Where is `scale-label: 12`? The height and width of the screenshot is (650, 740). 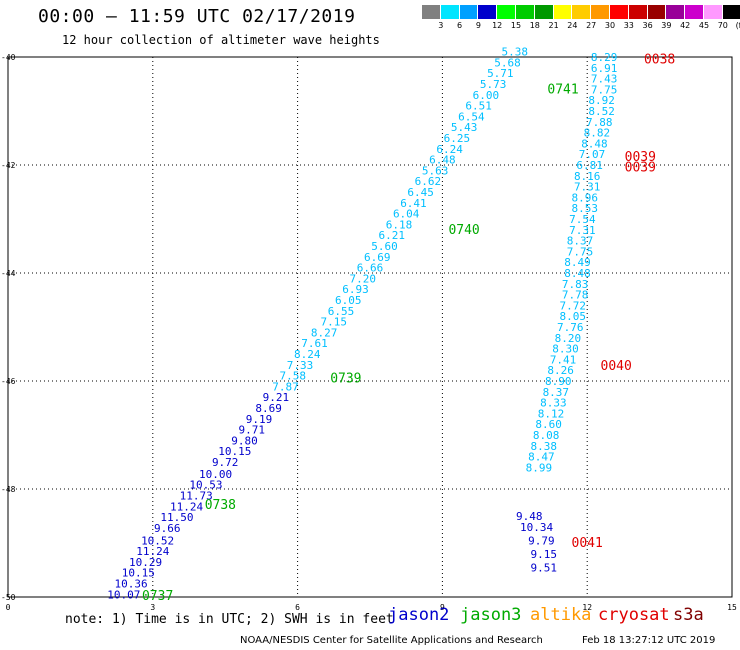
scale-label: 12 is located at coordinates (497, 25).